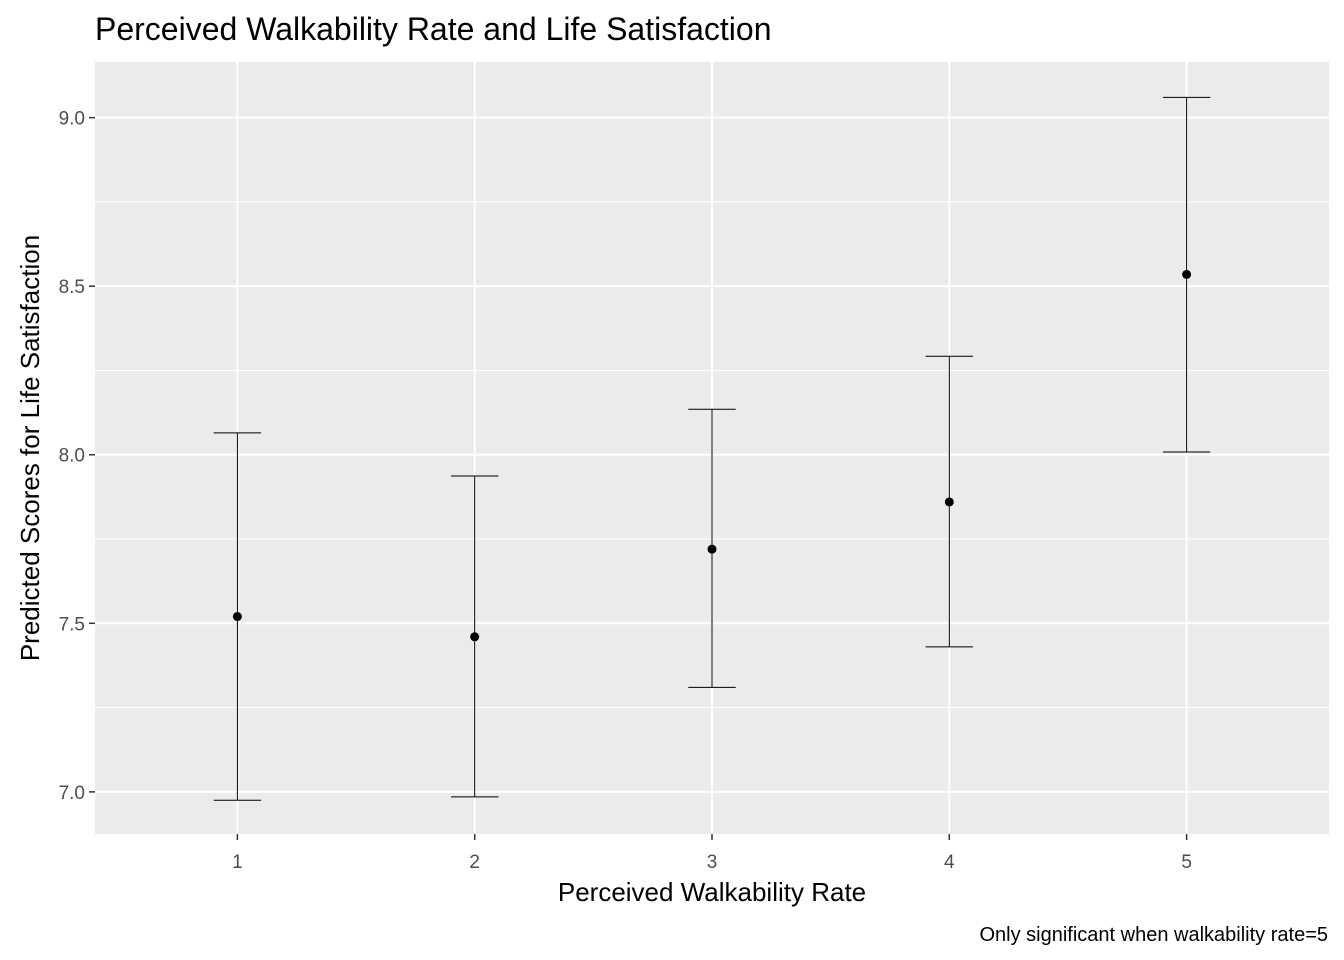 This screenshot has width=1344, height=960. I want to click on x-axis: 1 2 3 4 5, so click(712, 853).